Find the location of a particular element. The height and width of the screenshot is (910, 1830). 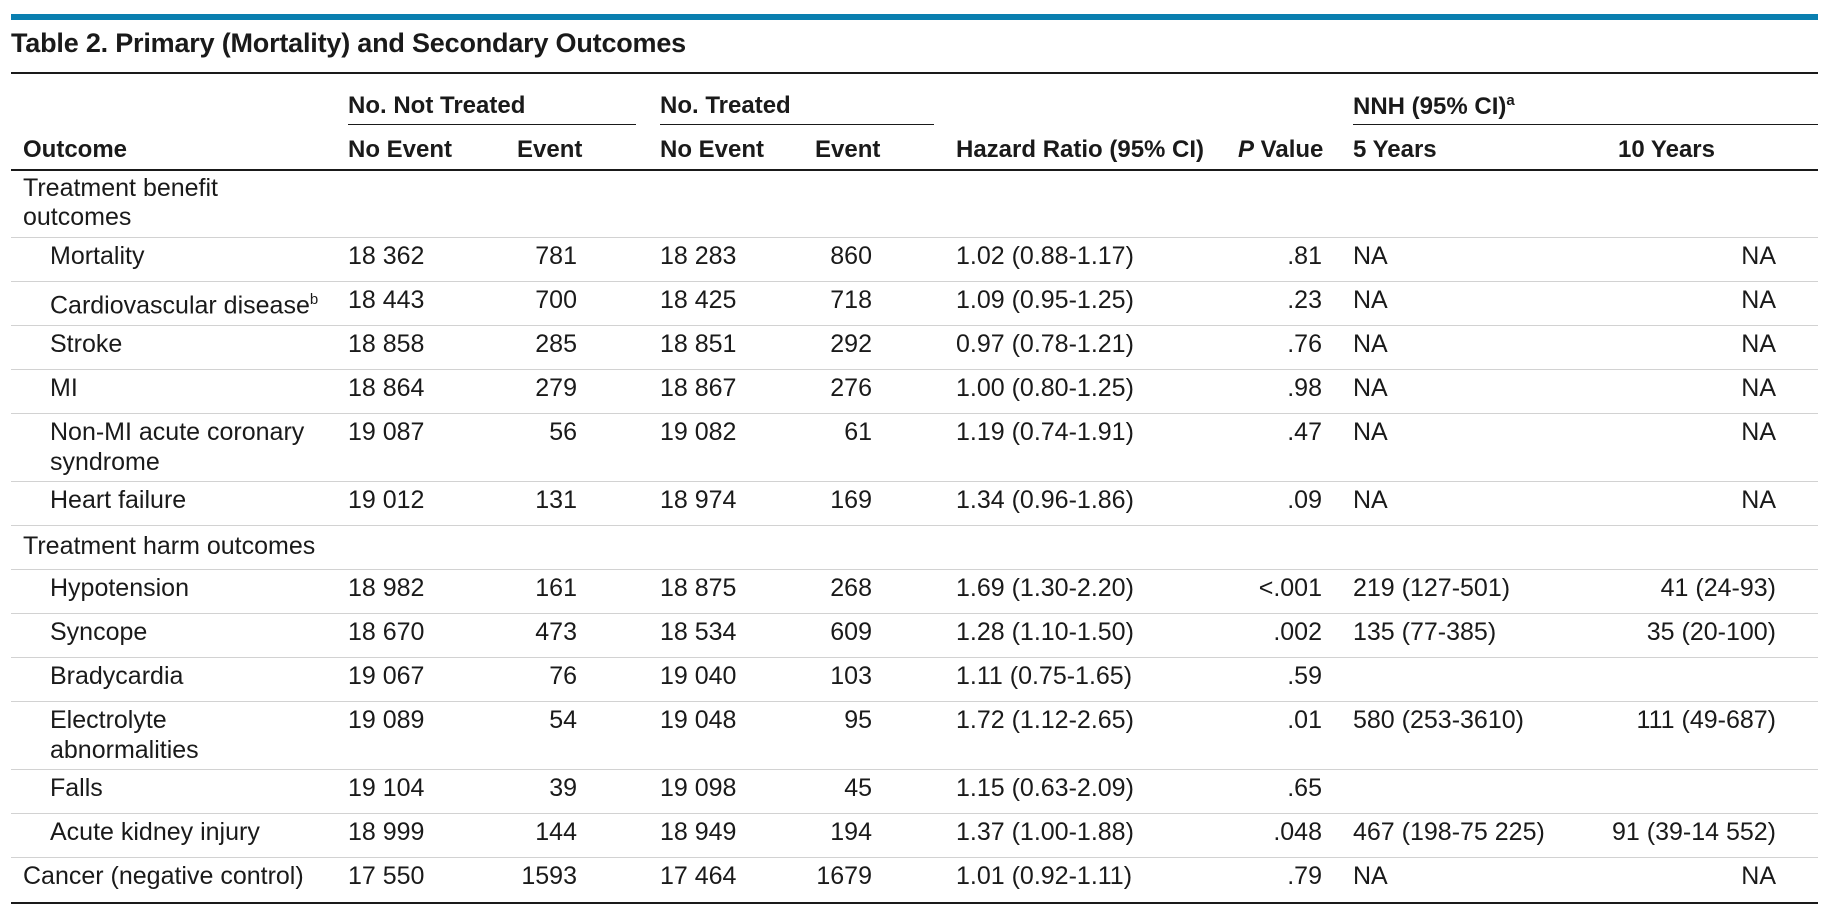

cell-nt-event: 161 is located at coordinates (556, 588).